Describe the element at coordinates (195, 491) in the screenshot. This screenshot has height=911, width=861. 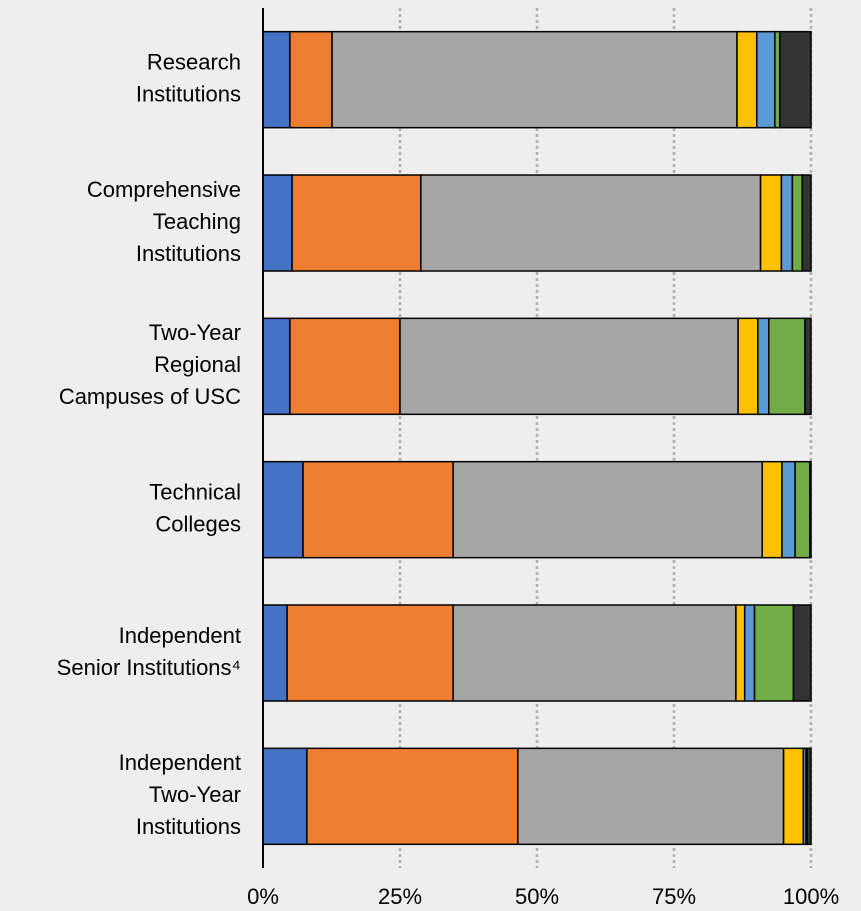
I see `y-tick-label: Technical` at that location.